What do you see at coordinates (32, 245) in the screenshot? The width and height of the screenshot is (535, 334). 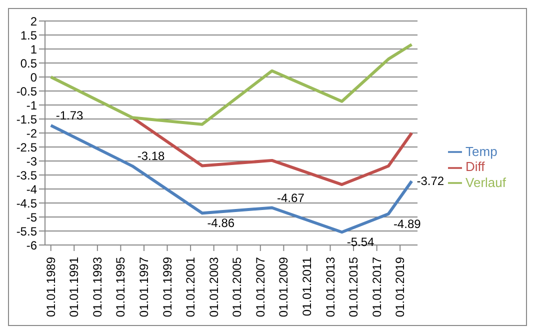 I see `y-tick-label: -6` at bounding box center [32, 245].